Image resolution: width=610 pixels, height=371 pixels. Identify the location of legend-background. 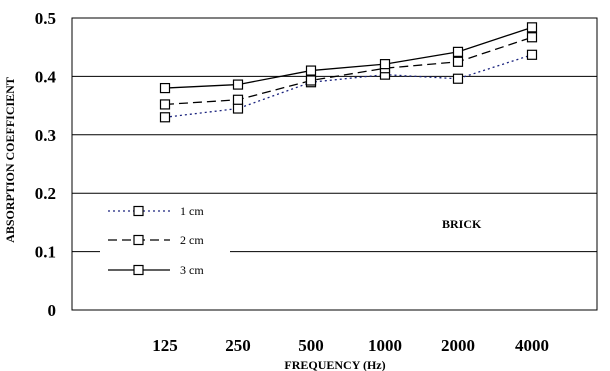
(165, 241).